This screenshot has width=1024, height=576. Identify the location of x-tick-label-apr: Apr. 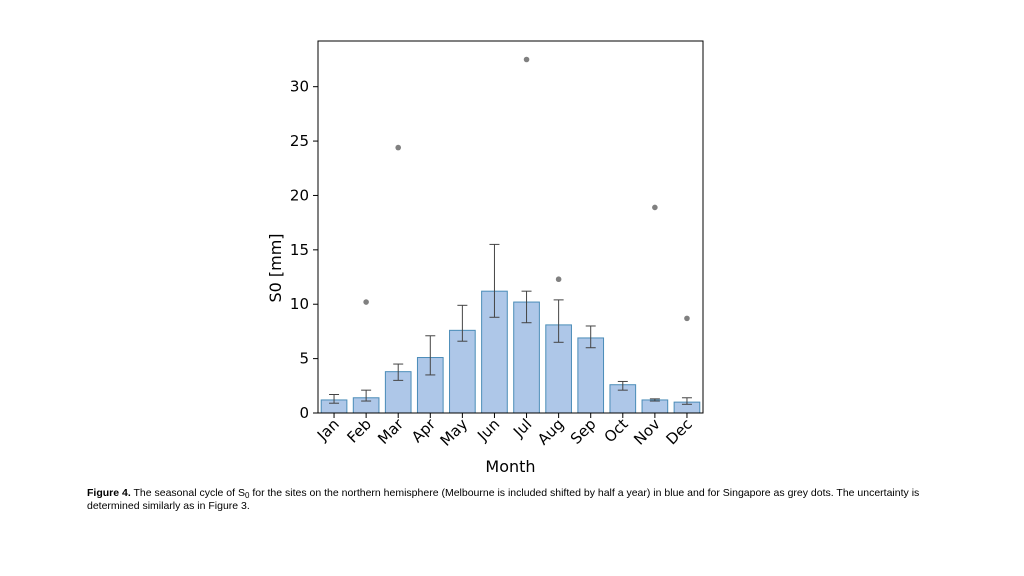
(424, 431).